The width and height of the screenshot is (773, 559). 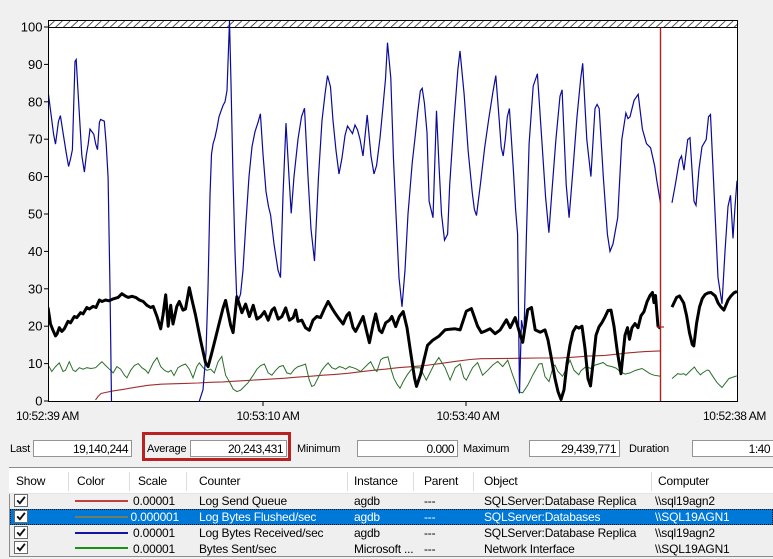 What do you see at coordinates (35, 64) in the screenshot?
I see `svg-text: 90` at bounding box center [35, 64].